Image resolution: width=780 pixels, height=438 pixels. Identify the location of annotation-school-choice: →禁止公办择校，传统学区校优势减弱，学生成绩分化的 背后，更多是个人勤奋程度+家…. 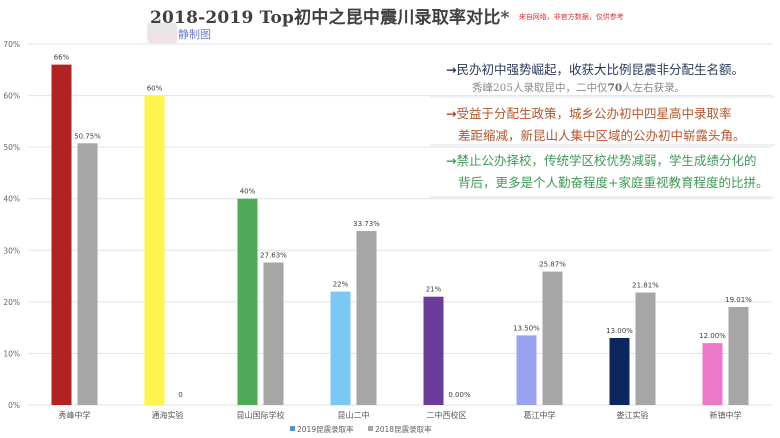
(607, 170).